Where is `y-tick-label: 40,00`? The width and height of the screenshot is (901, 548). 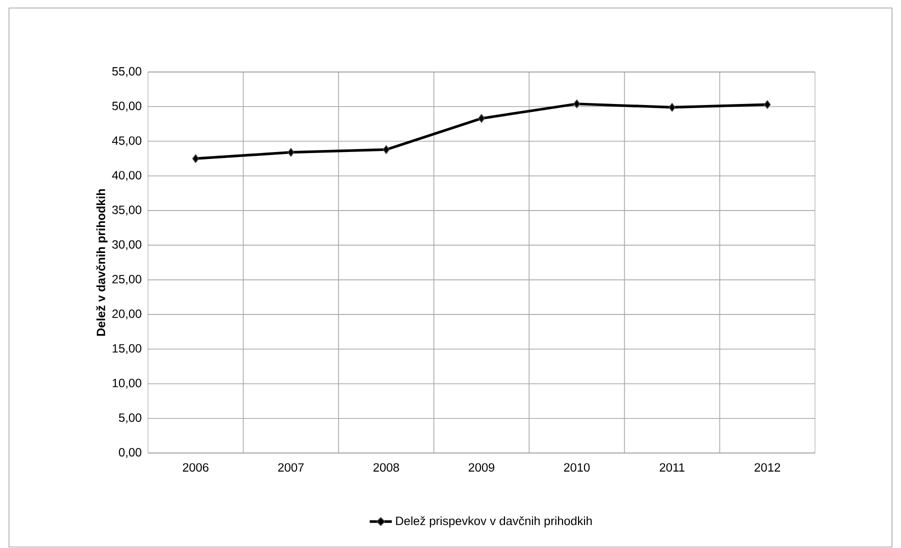 y-tick-label: 40,00 is located at coordinates (127, 175).